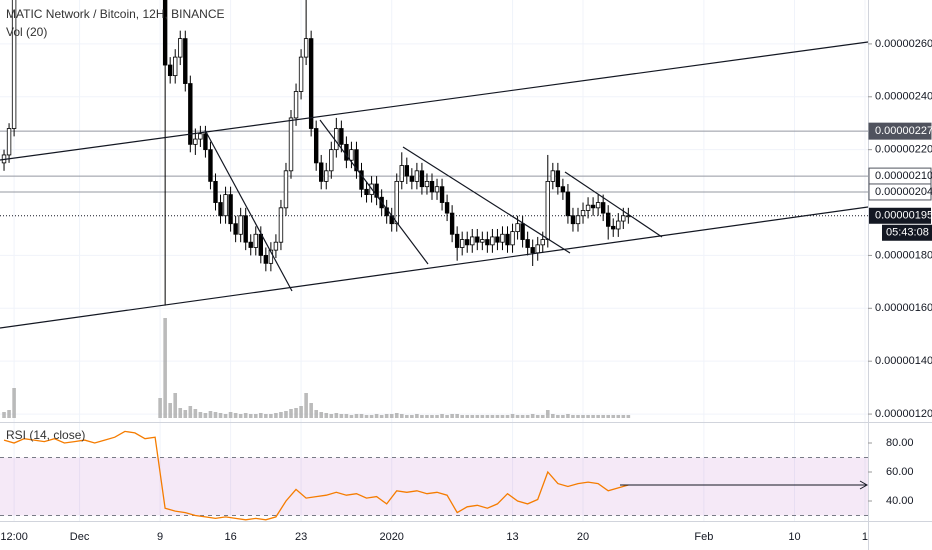  What do you see at coordinates (248, 210) in the screenshot?
I see `trend-line` at bounding box center [248, 210].